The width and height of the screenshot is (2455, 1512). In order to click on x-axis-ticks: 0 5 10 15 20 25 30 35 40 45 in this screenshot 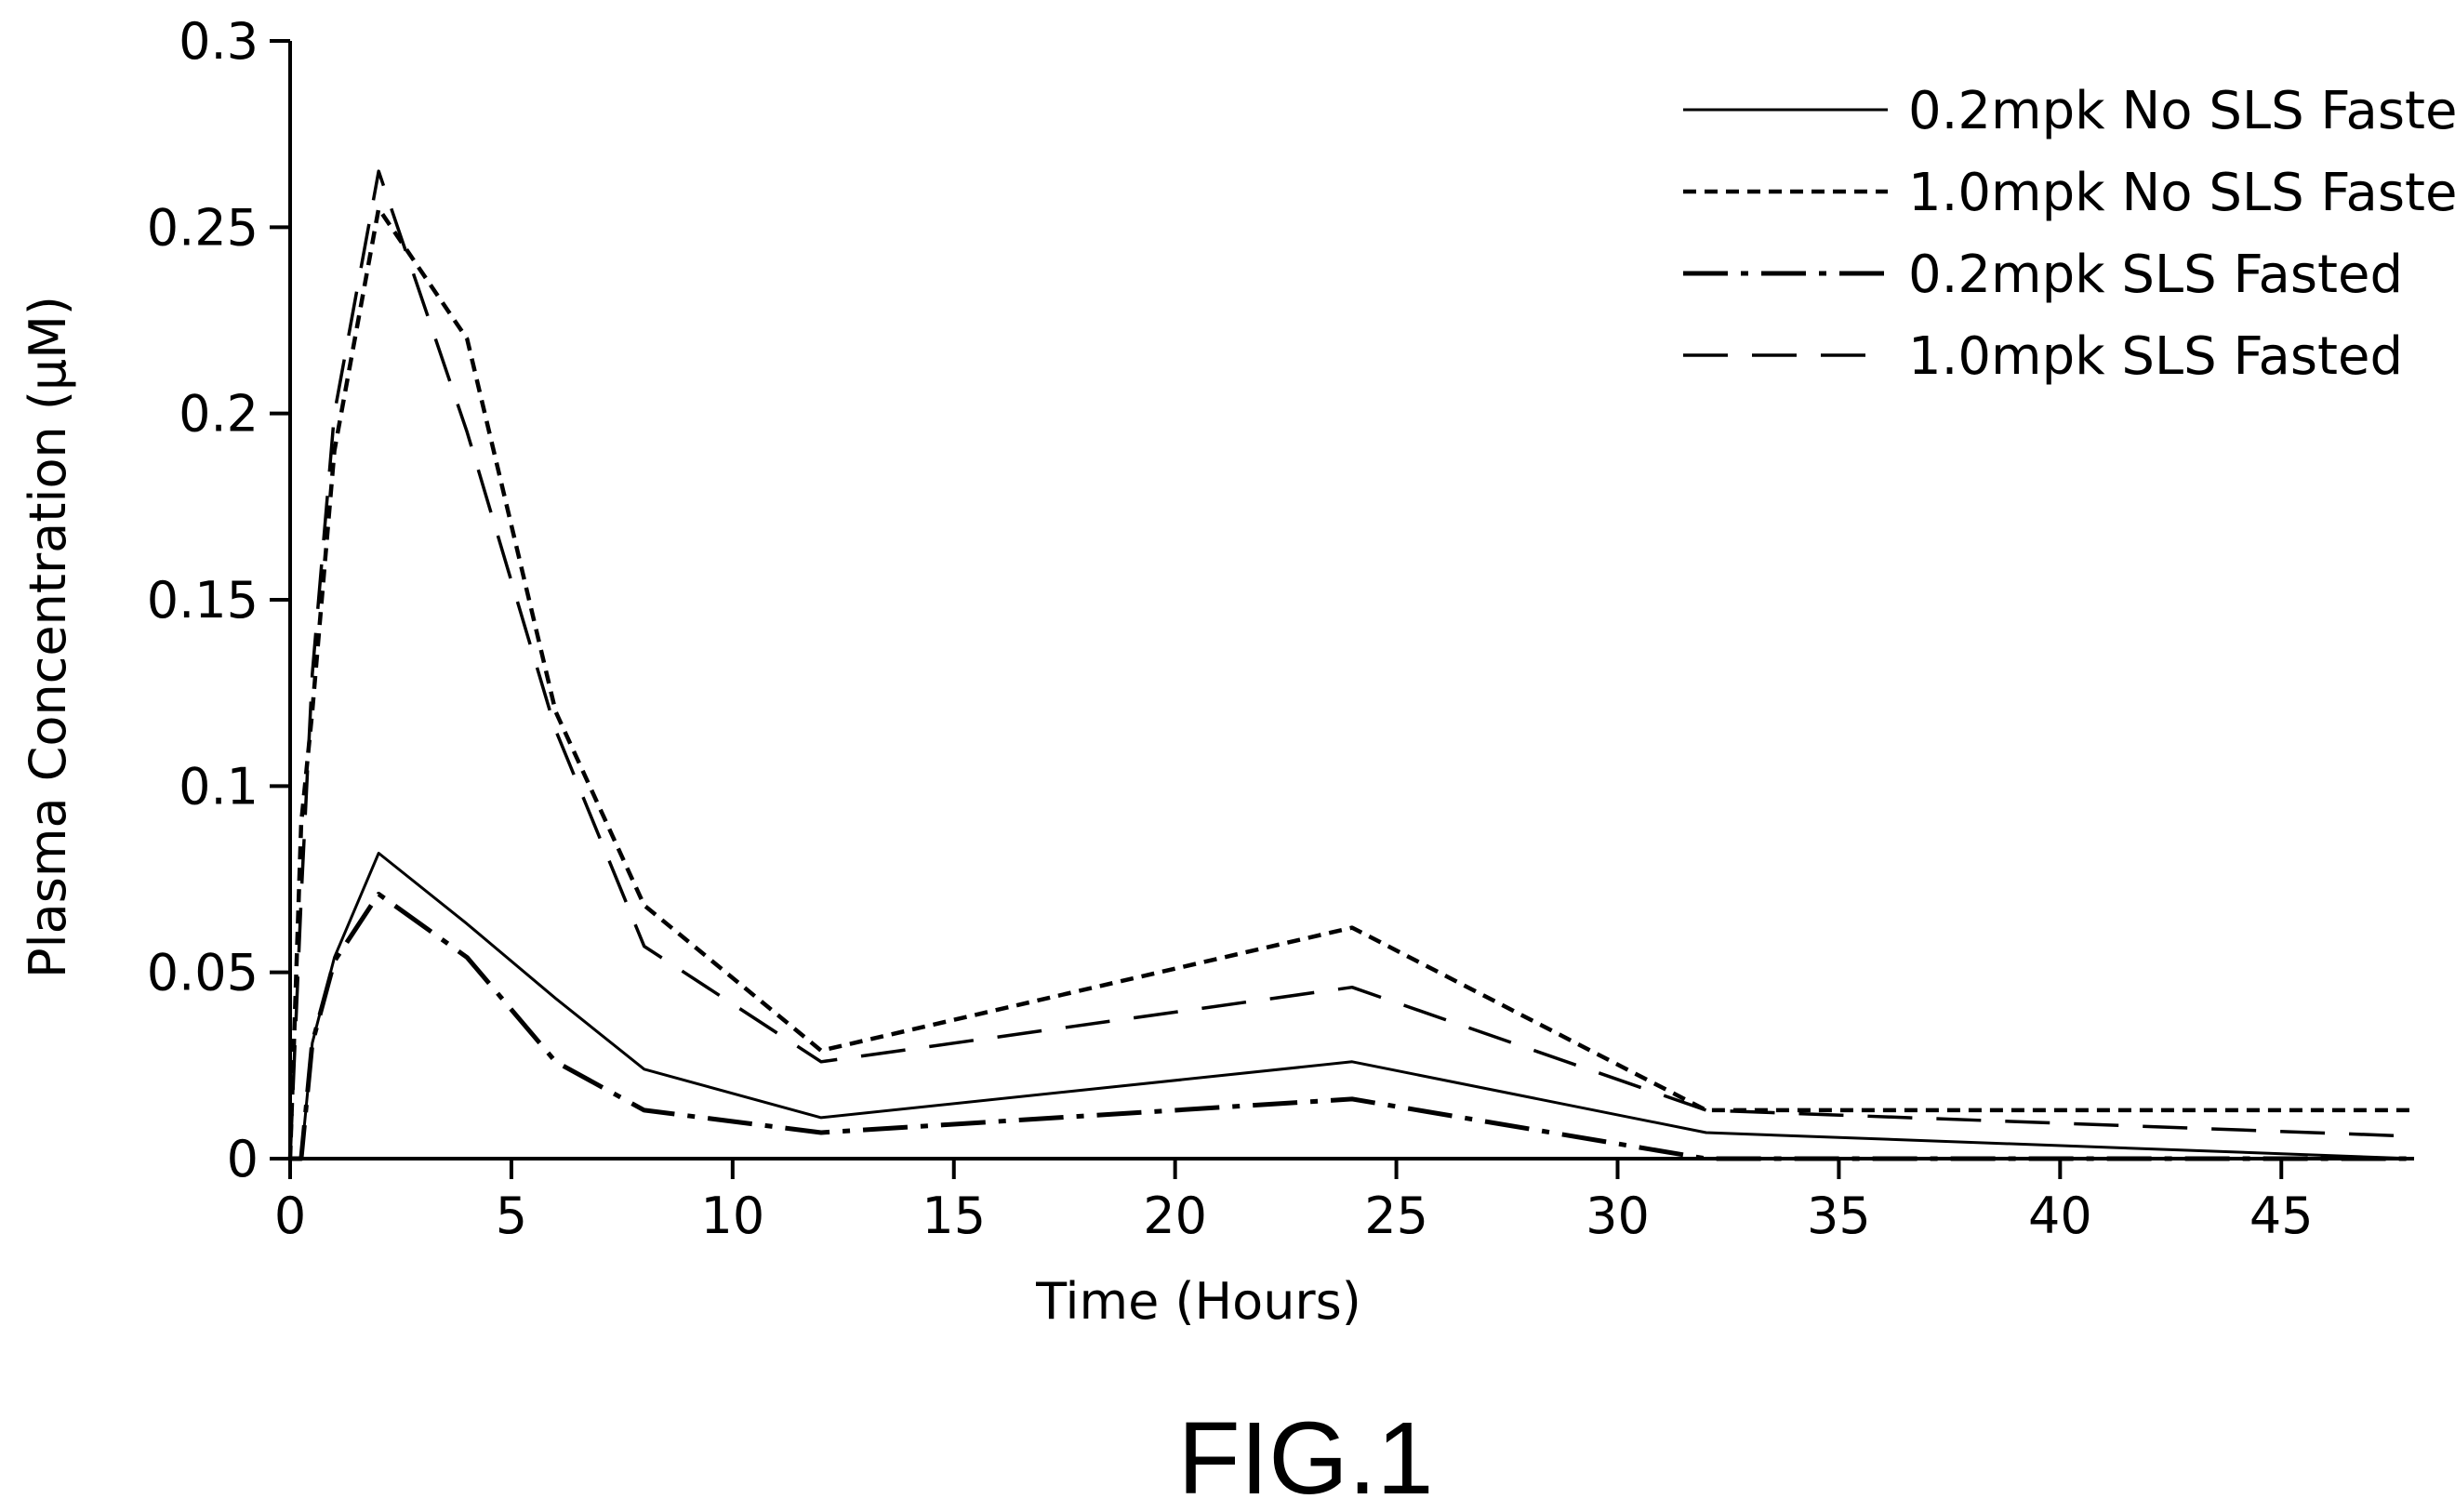, I will do `click(1294, 1202)`.